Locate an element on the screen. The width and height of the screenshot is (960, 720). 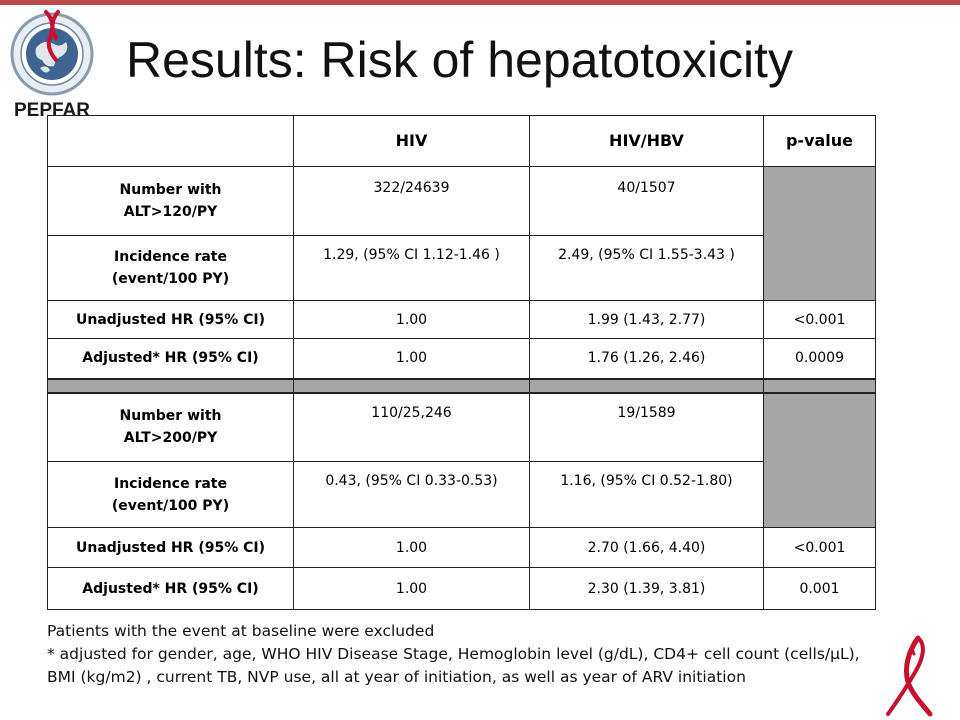
red-ribbon-icon is located at coordinates (909, 676).